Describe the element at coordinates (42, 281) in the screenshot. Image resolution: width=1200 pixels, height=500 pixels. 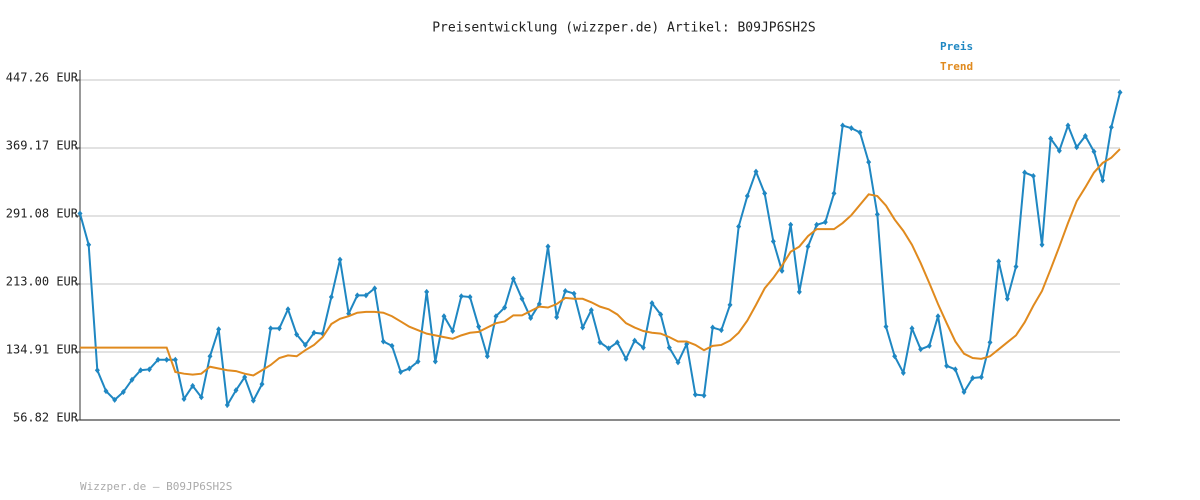
I see `y-tick-label: 213.00 EUR` at that location.